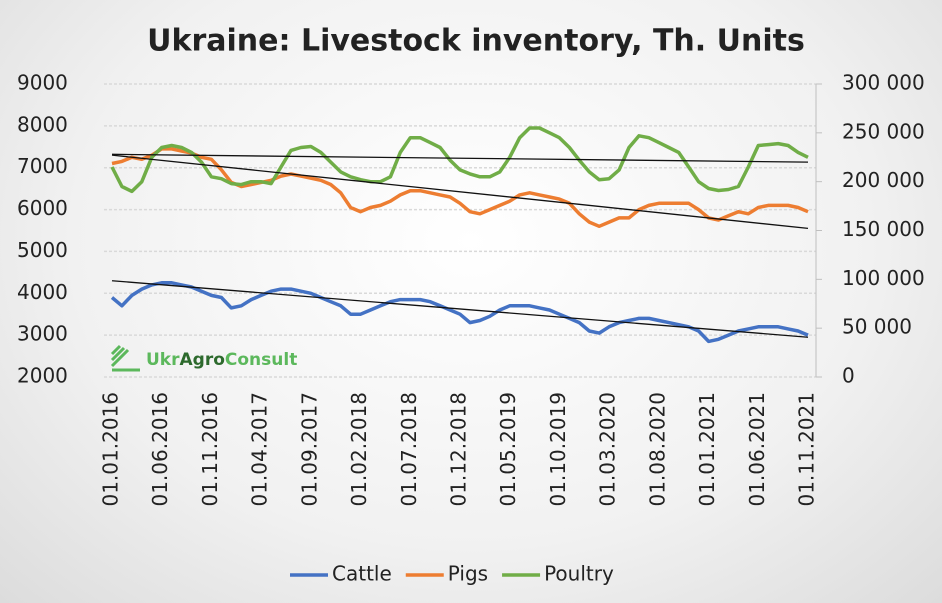 Image resolution: width=942 pixels, height=603 pixels. I want to click on x-tick-label: 01.06.2016, so click(160, 449).